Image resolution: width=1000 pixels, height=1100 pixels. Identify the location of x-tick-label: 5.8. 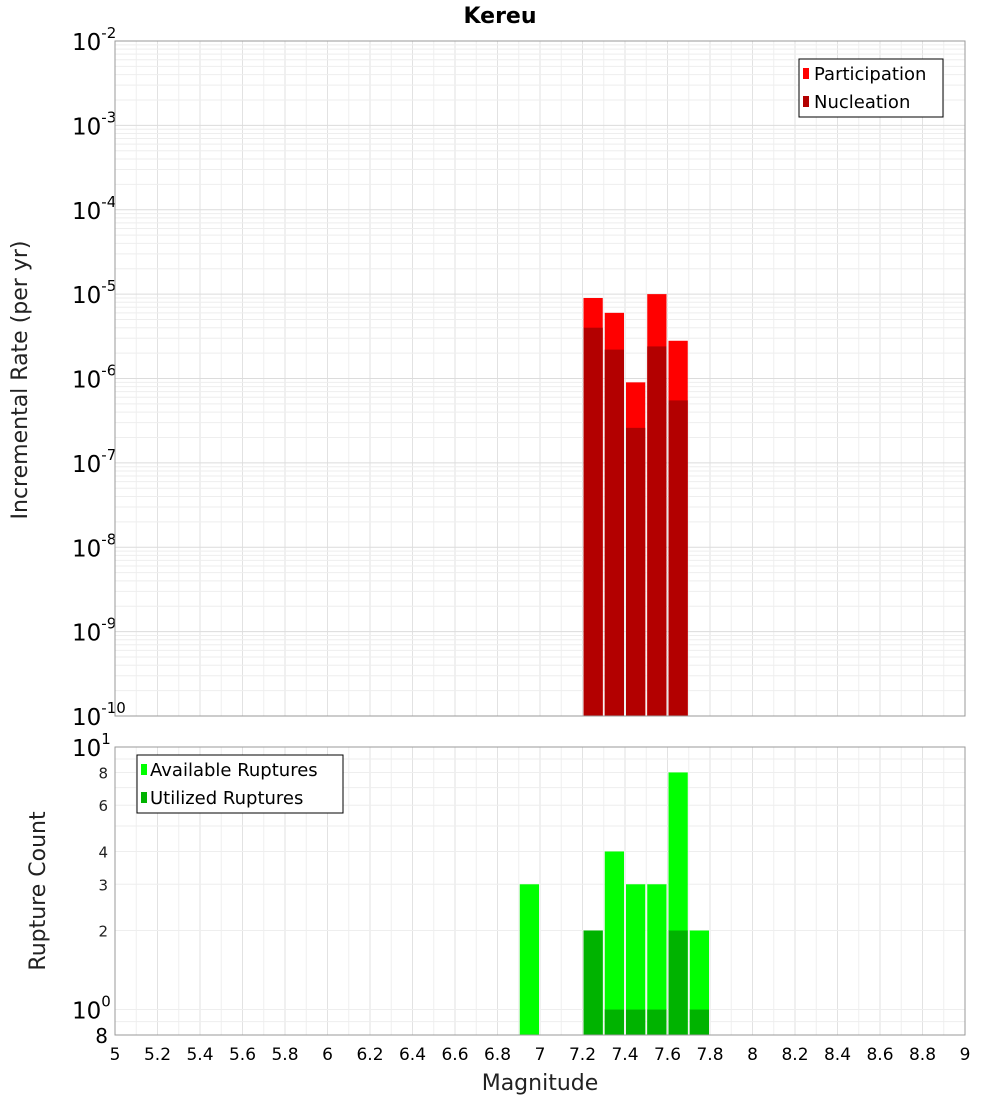
(284, 1055).